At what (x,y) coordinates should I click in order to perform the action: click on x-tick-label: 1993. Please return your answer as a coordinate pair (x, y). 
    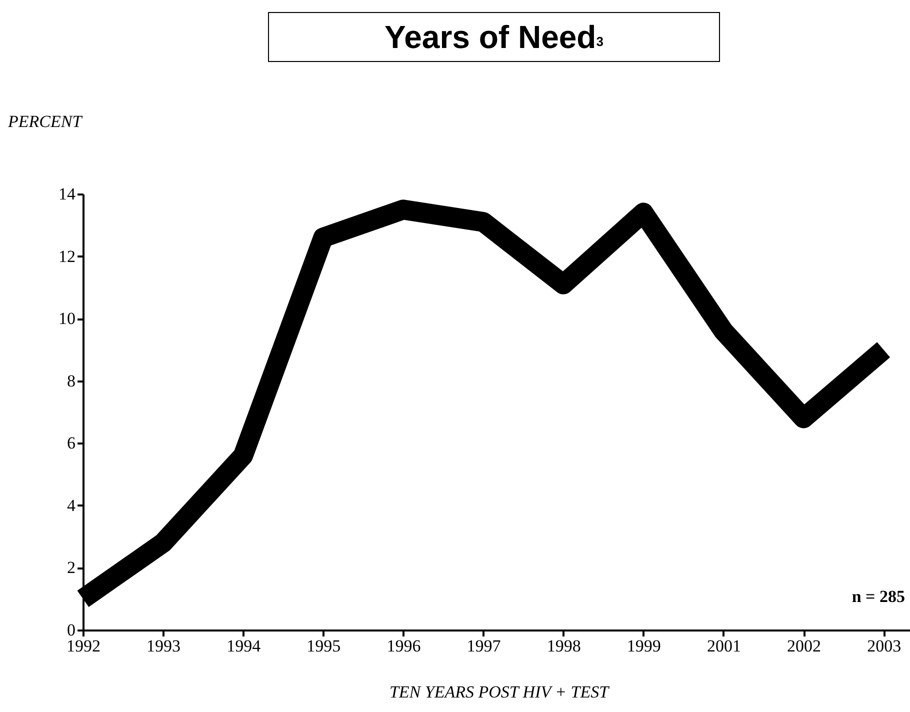
    Looking at the image, I should click on (163, 646).